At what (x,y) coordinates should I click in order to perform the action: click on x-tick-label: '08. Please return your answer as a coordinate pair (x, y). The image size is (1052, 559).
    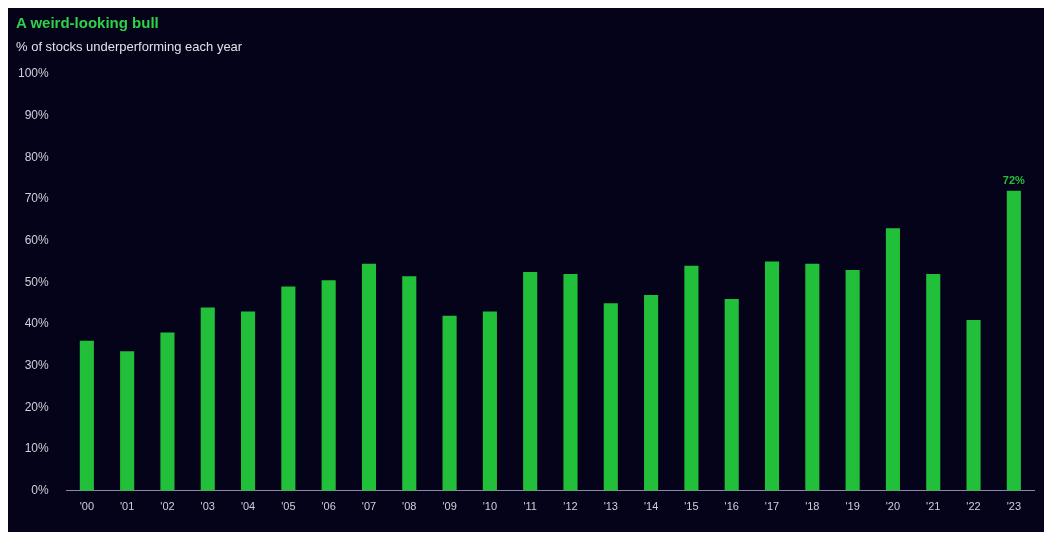
    Looking at the image, I should click on (409, 506).